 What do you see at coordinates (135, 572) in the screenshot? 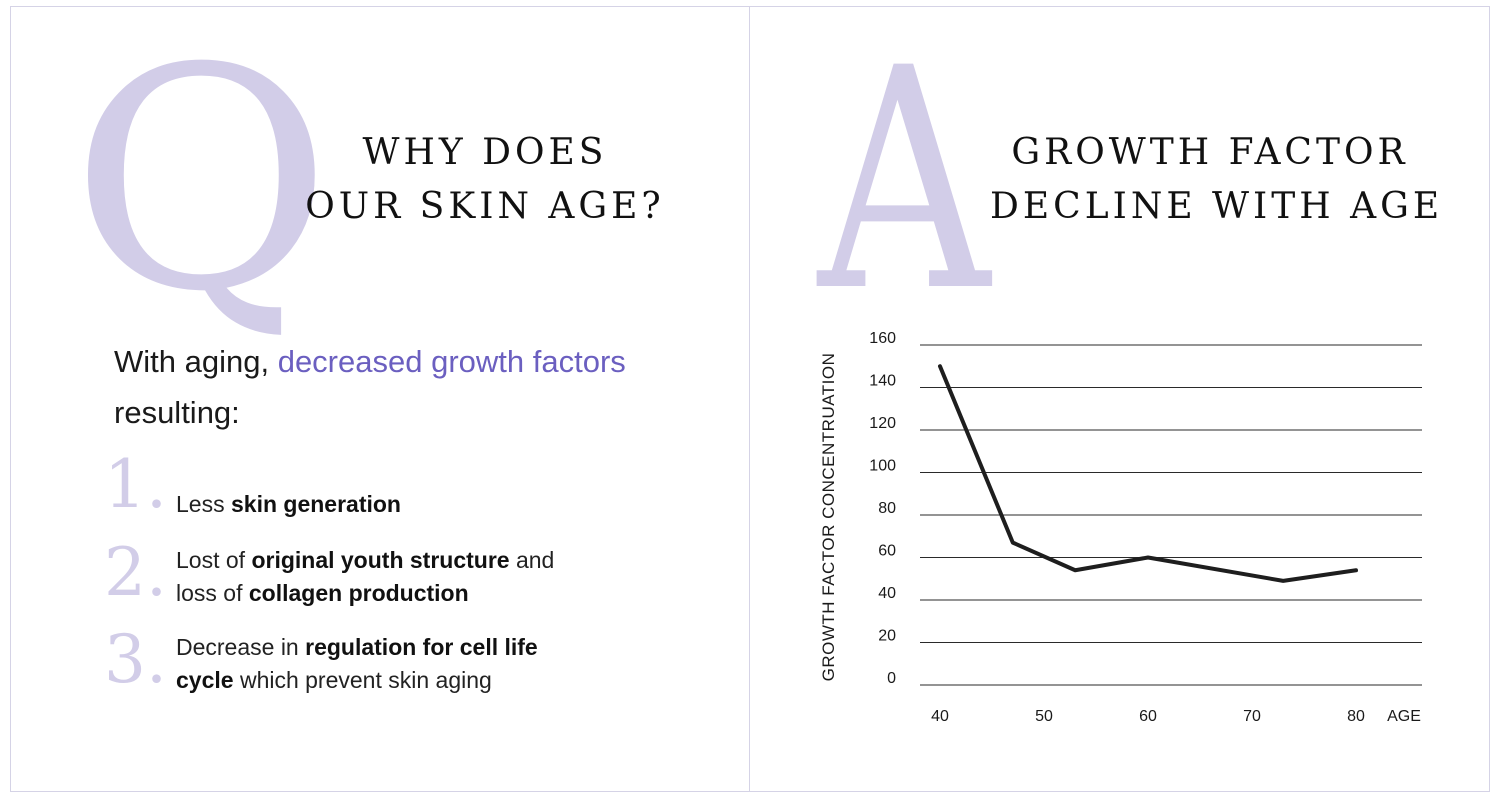
I see `list-number: 2.` at bounding box center [135, 572].